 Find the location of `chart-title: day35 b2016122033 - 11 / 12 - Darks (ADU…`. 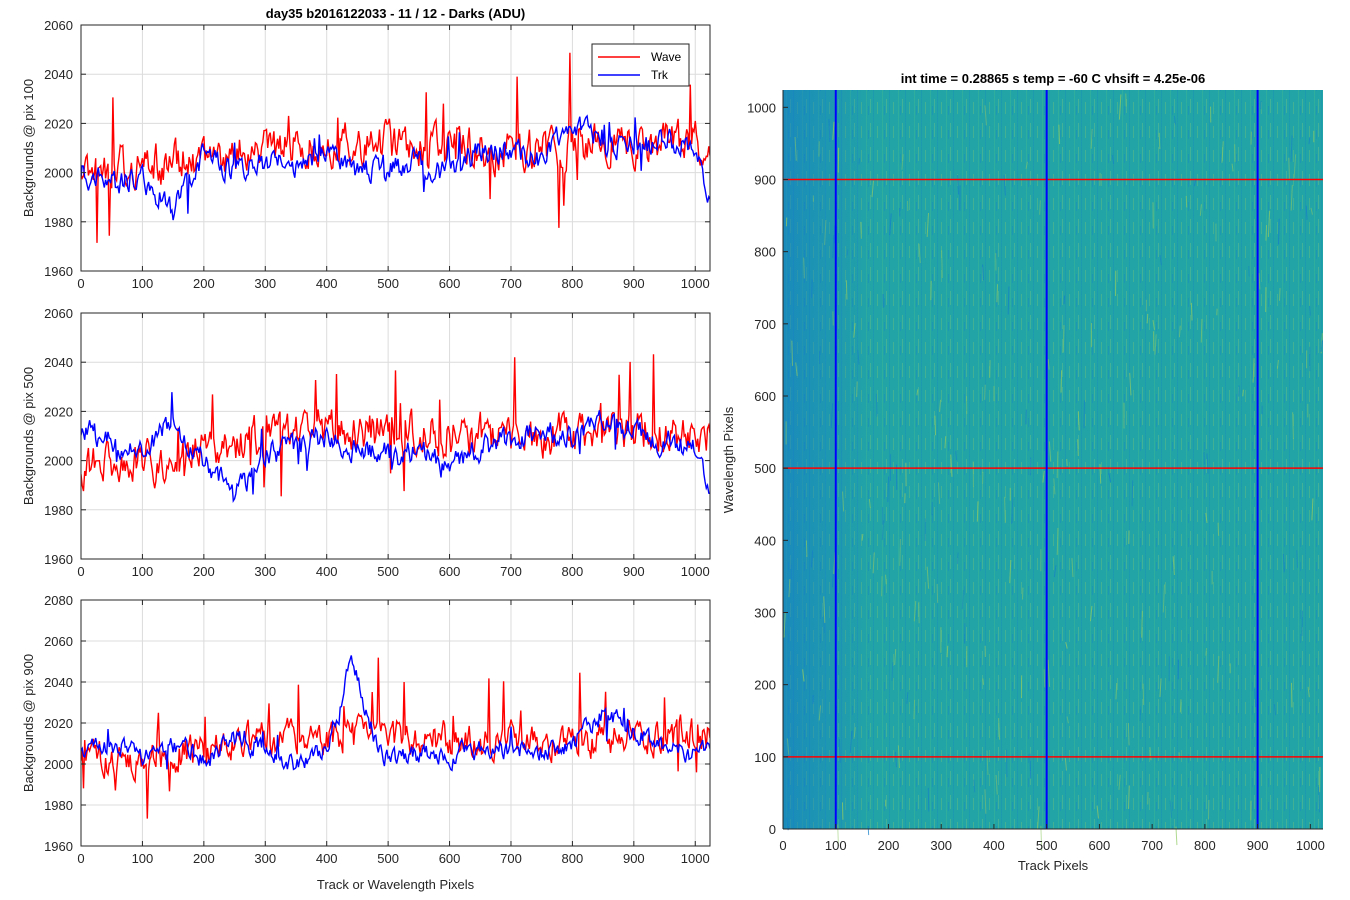

chart-title: day35 b2016122033 - 11 / 12 - Darks (ADU… is located at coordinates (395, 13).